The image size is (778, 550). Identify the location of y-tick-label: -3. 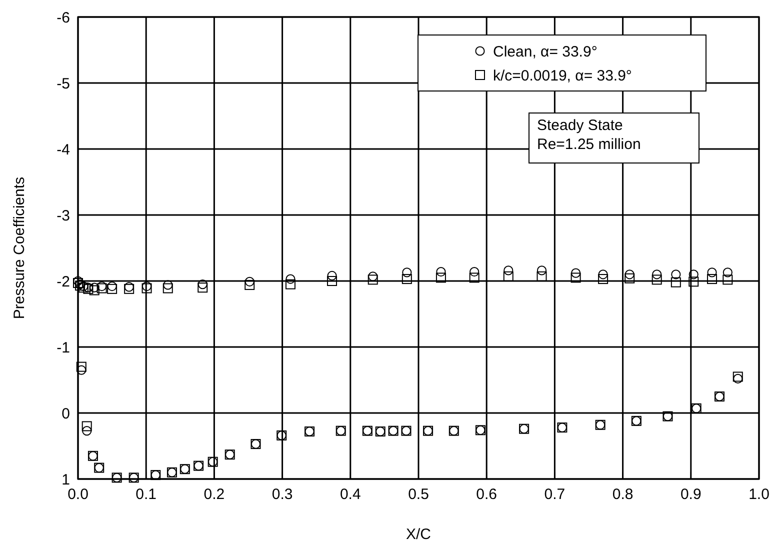
(63, 215).